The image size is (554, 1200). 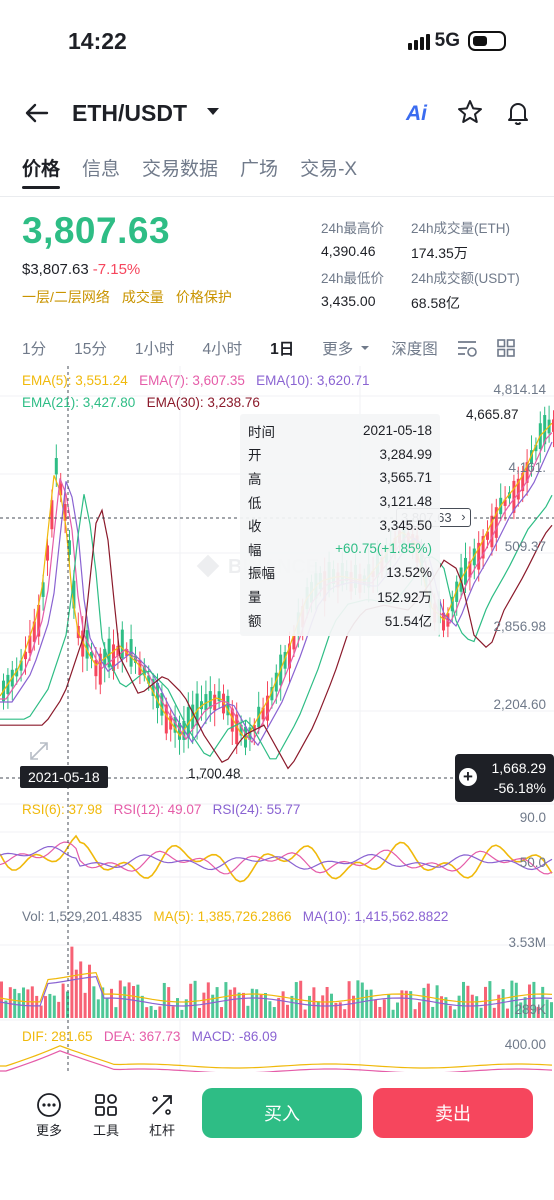 I want to click on dif-label: DIF: 281.65, so click(x=57, y=1036).